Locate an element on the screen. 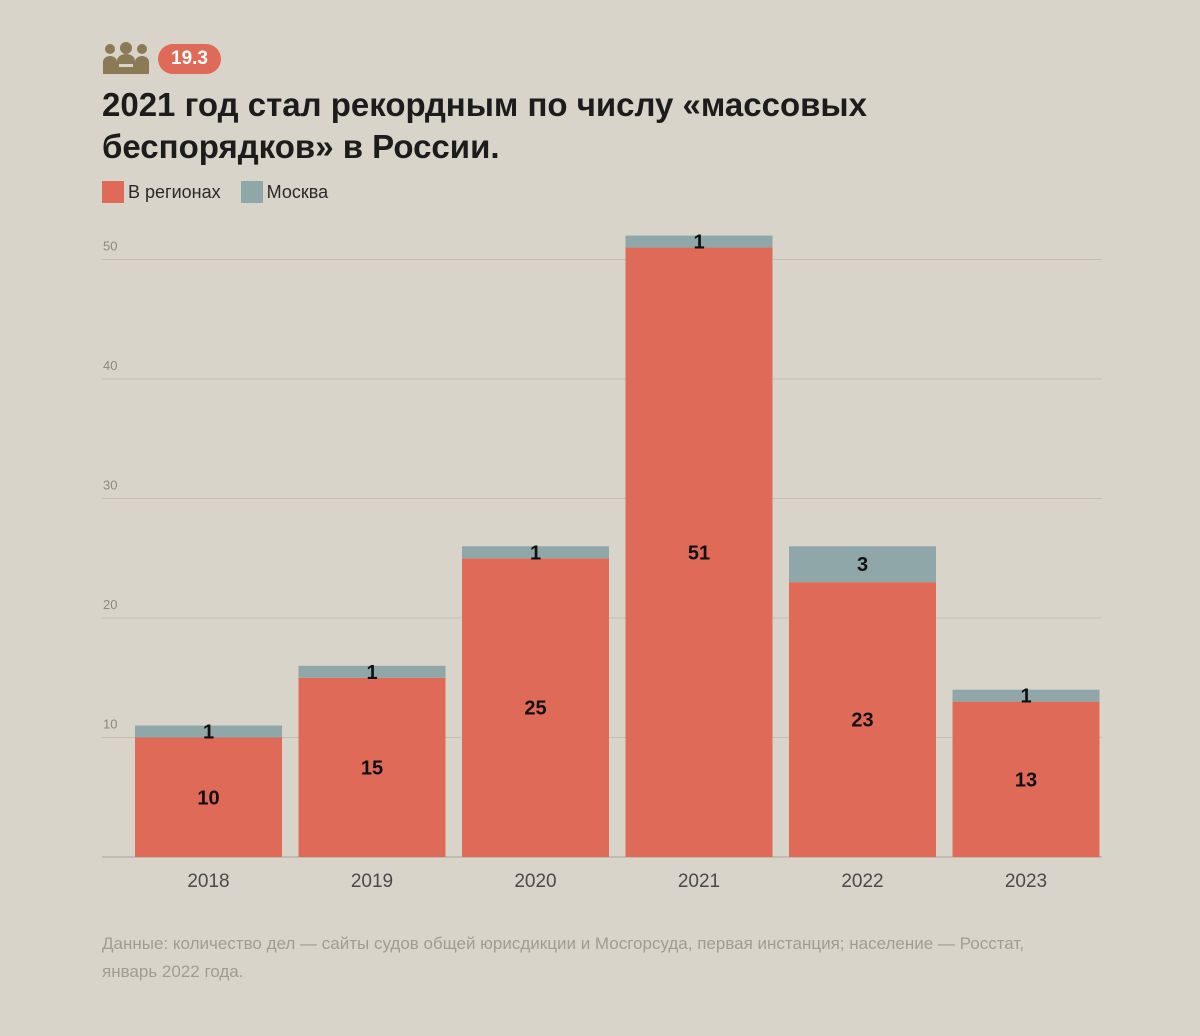 This screenshot has width=1200, height=1036. legend-item-moscow: Москва is located at coordinates (284, 192).